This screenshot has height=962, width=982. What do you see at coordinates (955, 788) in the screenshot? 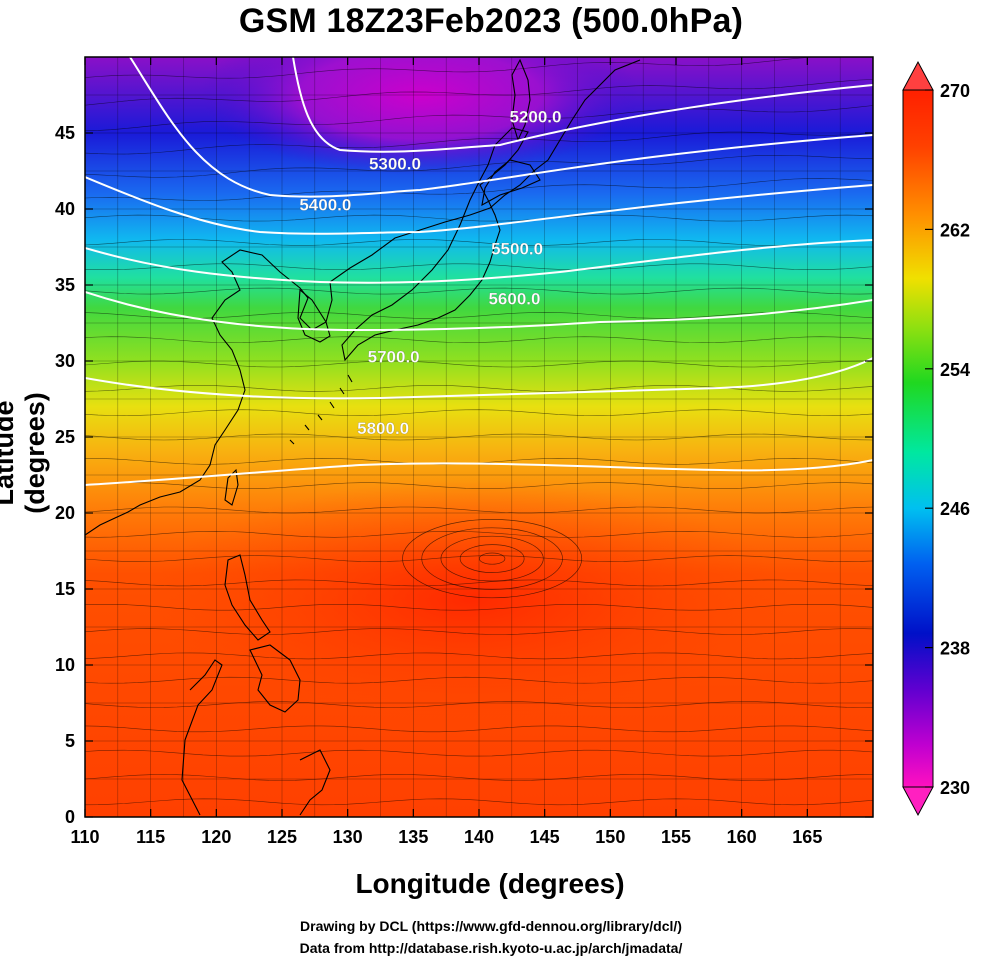
I see `colorbar-tick-label: 230` at bounding box center [955, 788].